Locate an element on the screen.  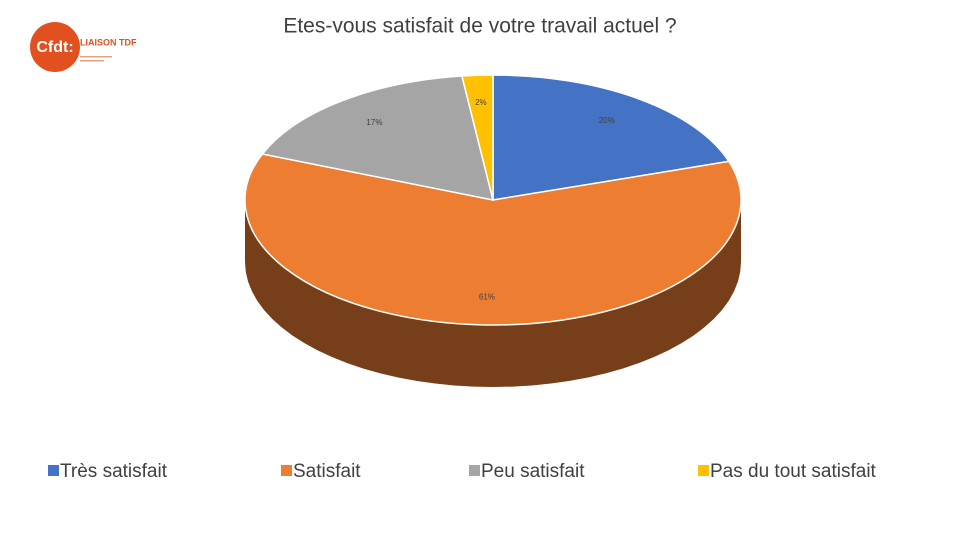
legend-label: Peu satisfait is located at coordinates (533, 471).